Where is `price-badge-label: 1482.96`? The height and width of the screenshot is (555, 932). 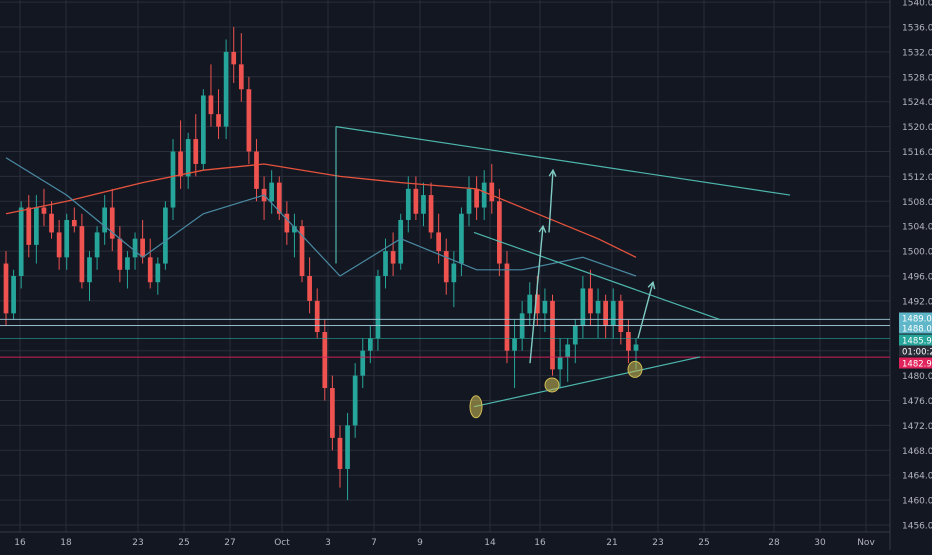 price-badge-label: 1482.96 is located at coordinates (917, 365).